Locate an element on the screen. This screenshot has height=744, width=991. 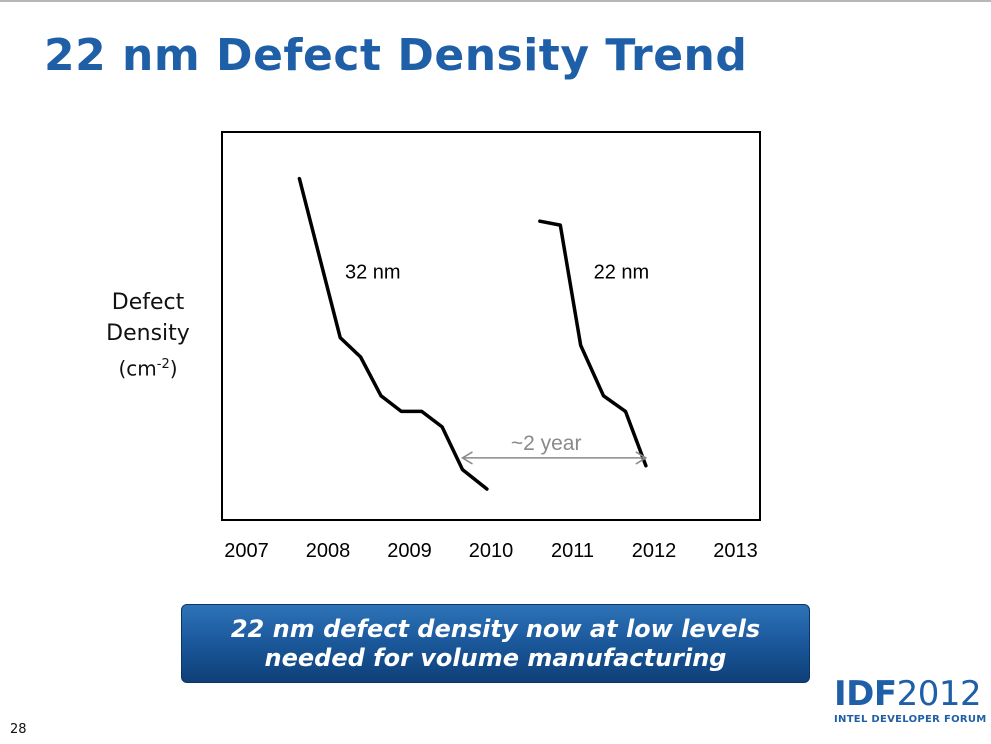
logo-mark-idf: IDF is located at coordinates (865, 694).